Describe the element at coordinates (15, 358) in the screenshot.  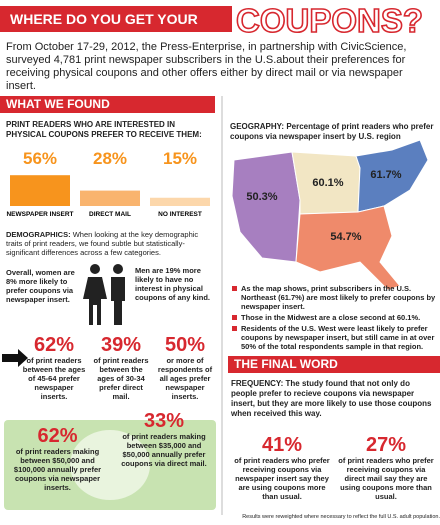
I see `arrow` at that location.